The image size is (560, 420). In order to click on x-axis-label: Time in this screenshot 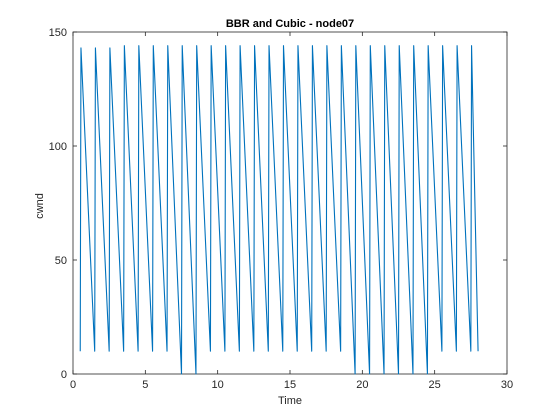, I will do `click(290, 401)`.